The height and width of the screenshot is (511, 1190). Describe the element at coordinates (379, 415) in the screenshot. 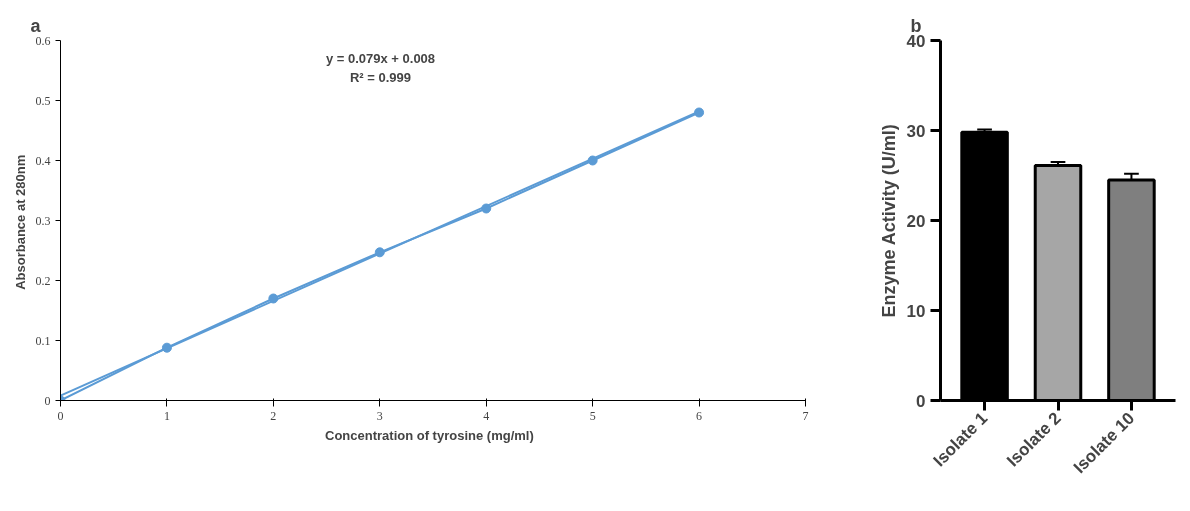

I see `x-tick-label: 3` at that location.